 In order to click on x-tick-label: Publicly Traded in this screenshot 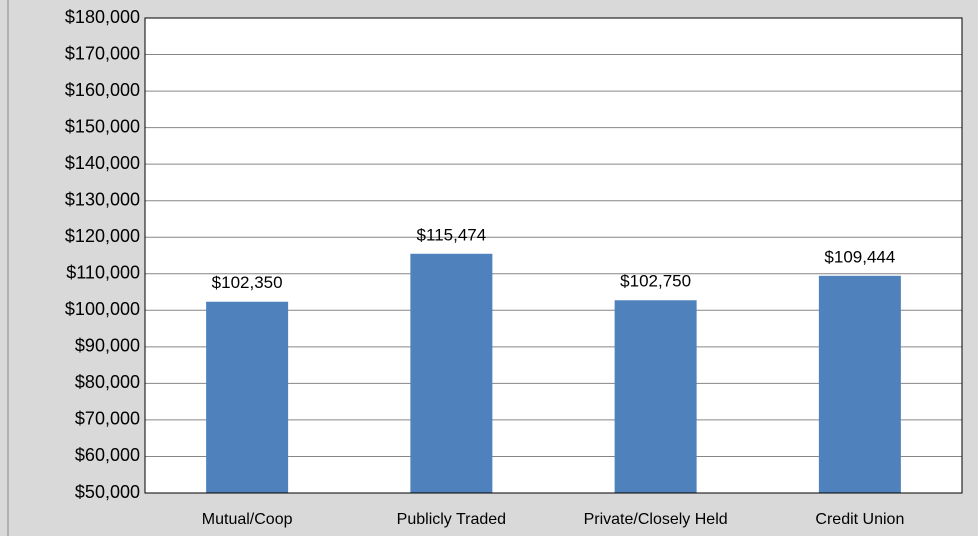, I will do `click(451, 519)`.